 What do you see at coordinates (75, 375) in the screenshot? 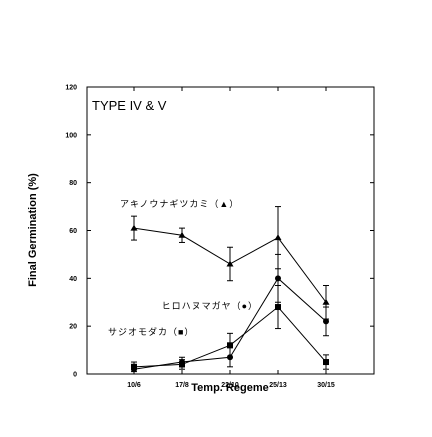
I see `y-tick-label: 0` at bounding box center [75, 375].